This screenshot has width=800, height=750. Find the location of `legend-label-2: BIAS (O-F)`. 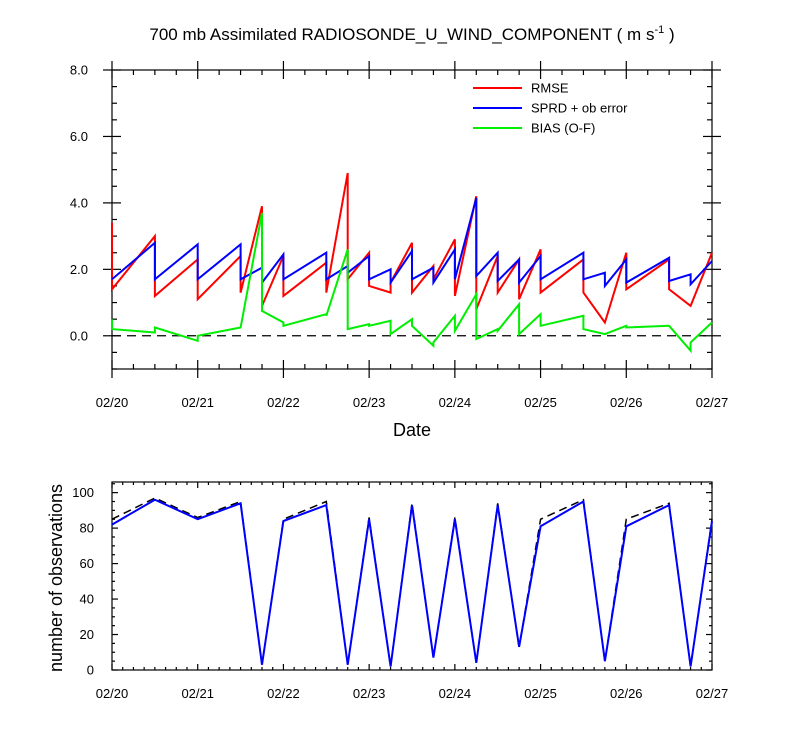

legend-label-2: BIAS (O-F) is located at coordinates (563, 128).